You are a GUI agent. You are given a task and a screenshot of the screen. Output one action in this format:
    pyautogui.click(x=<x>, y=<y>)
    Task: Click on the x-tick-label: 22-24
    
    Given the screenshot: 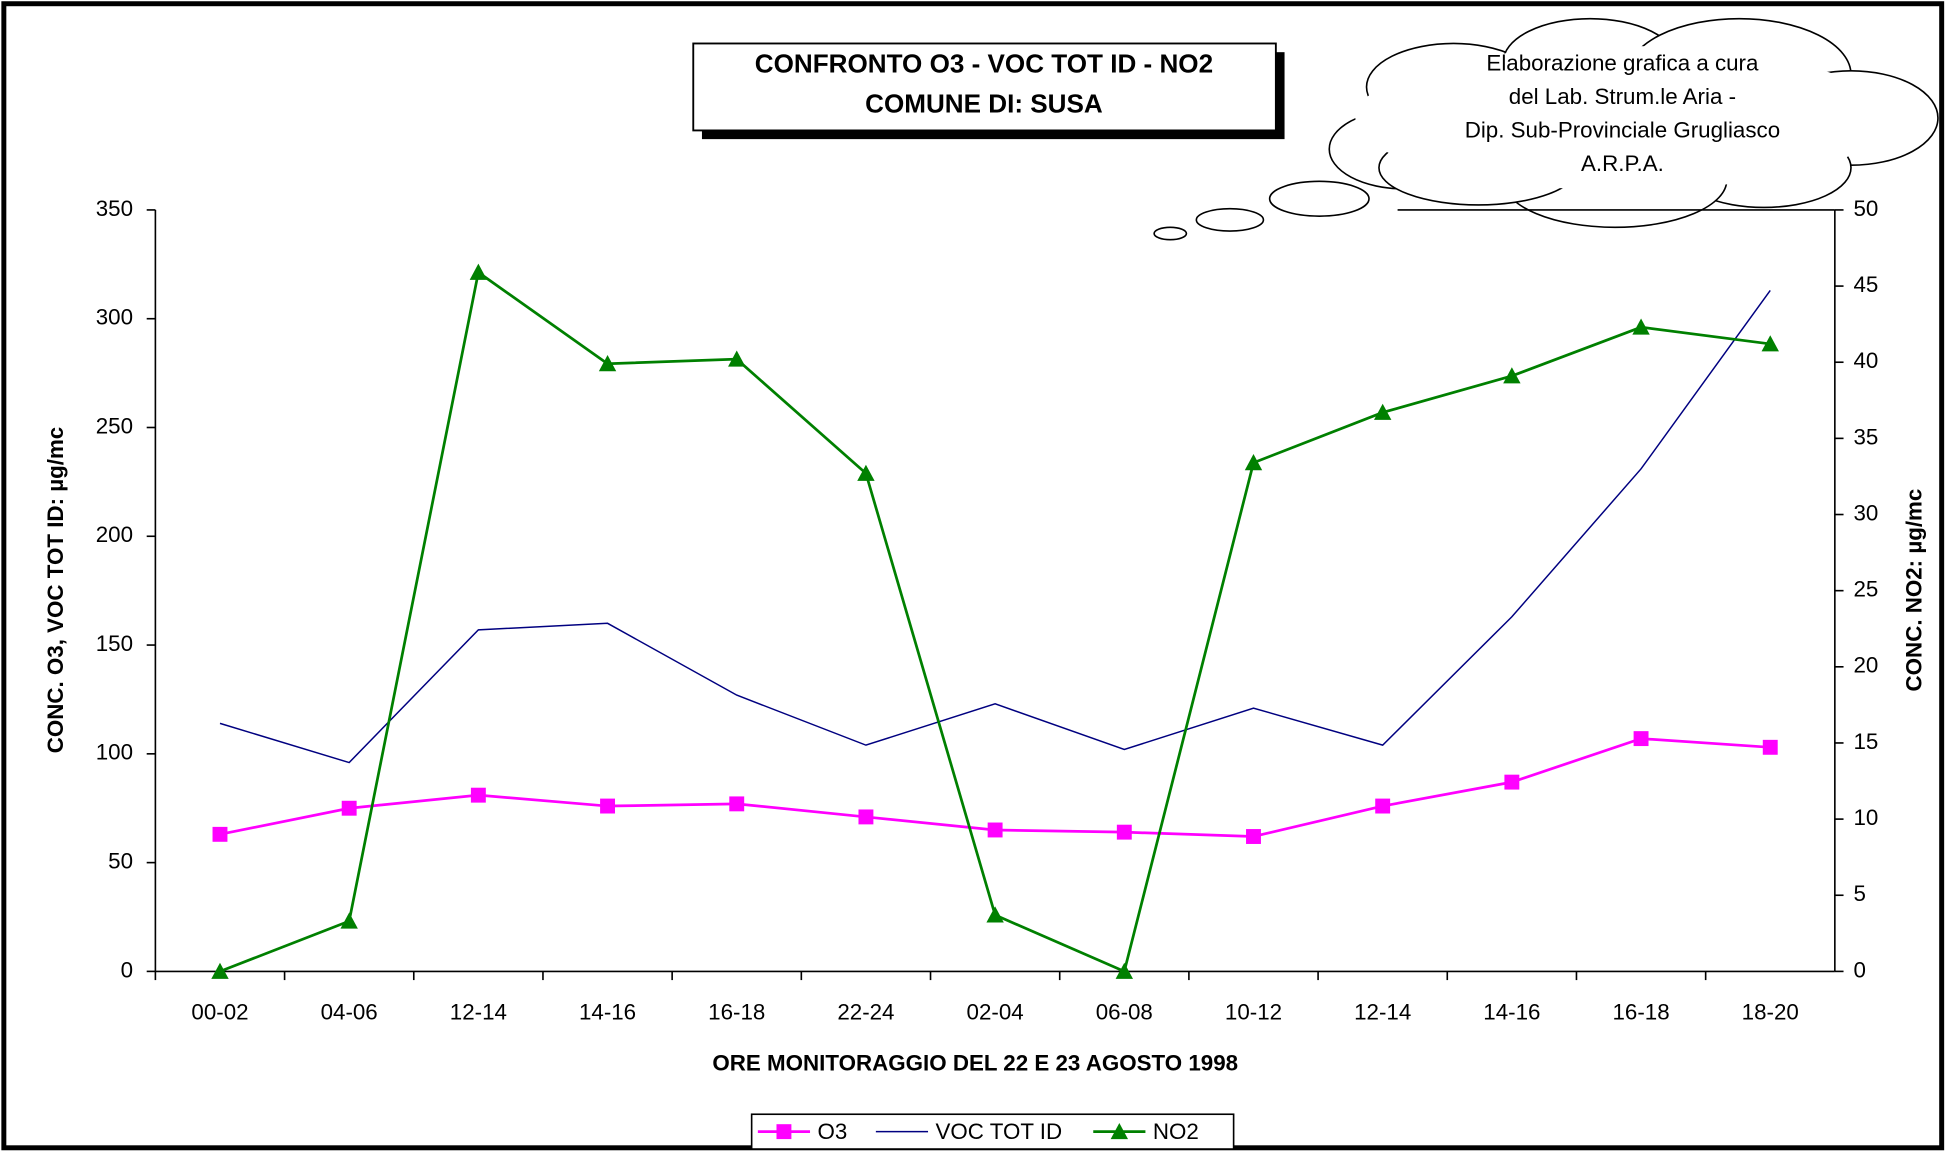 What is the action you would take?
    pyautogui.click(x=865, y=1012)
    